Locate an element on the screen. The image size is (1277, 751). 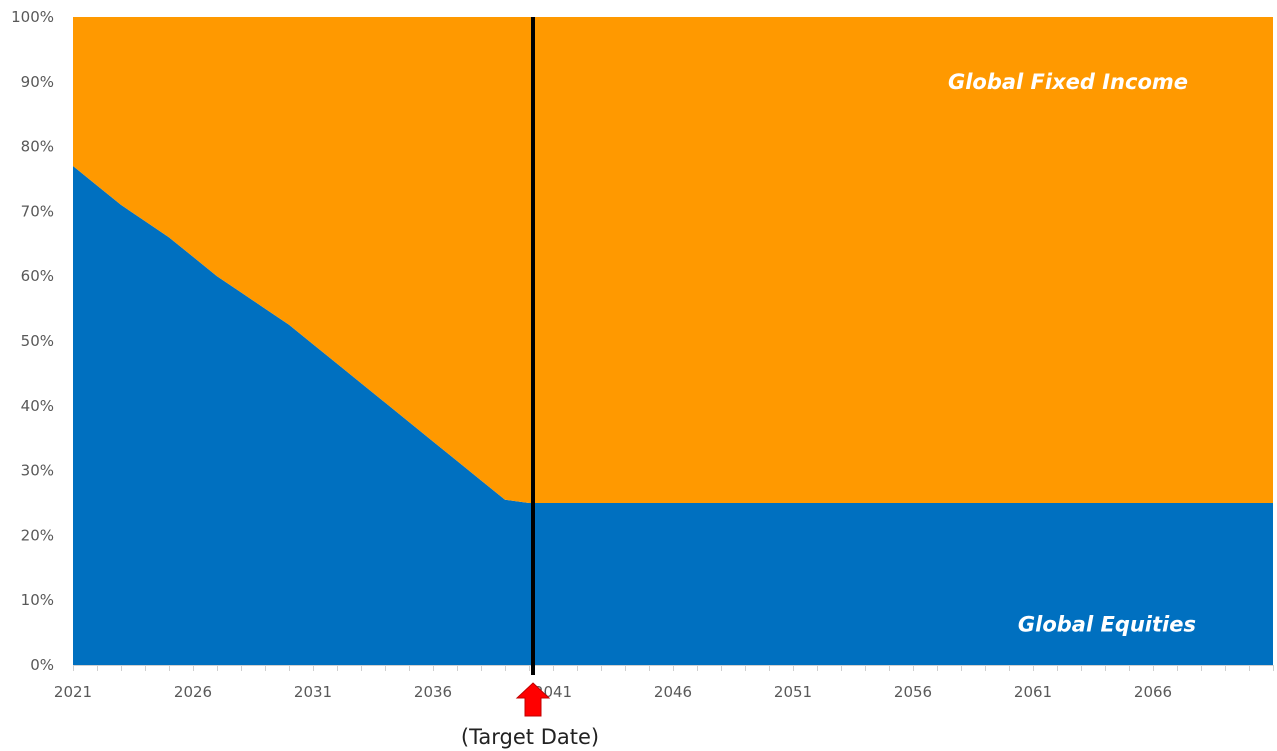
x-tick-label: 2051 is located at coordinates (793, 692).